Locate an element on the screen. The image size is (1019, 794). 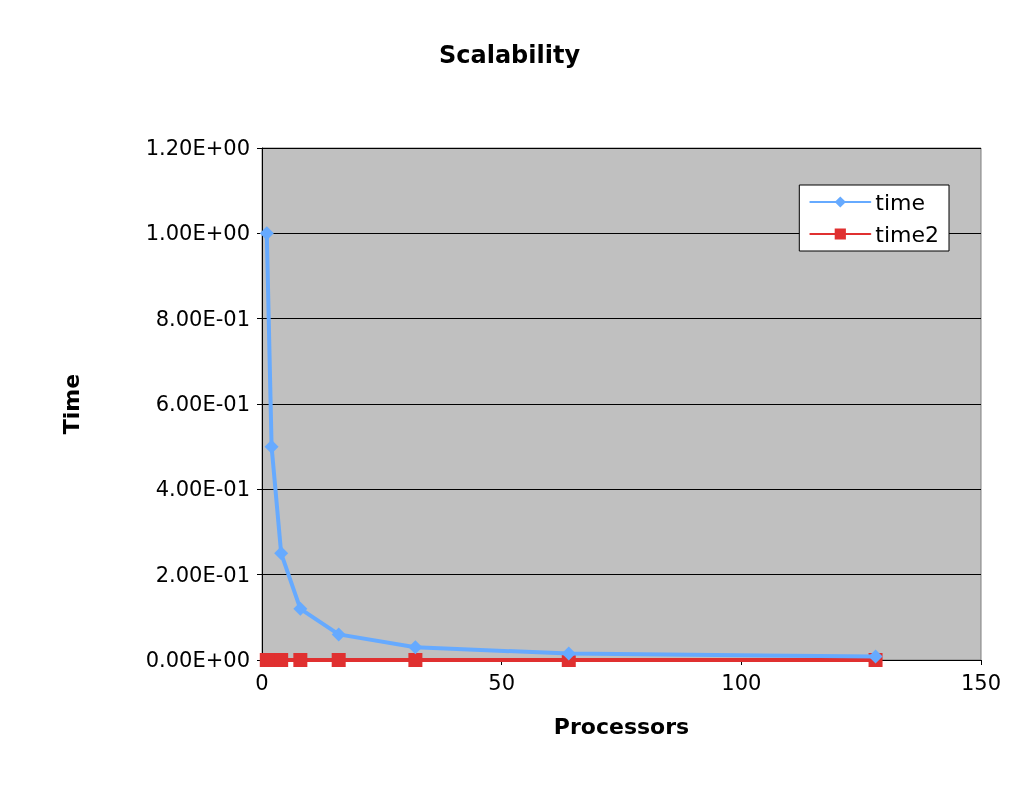
x-tick-label: 50 is located at coordinates (502, 682).